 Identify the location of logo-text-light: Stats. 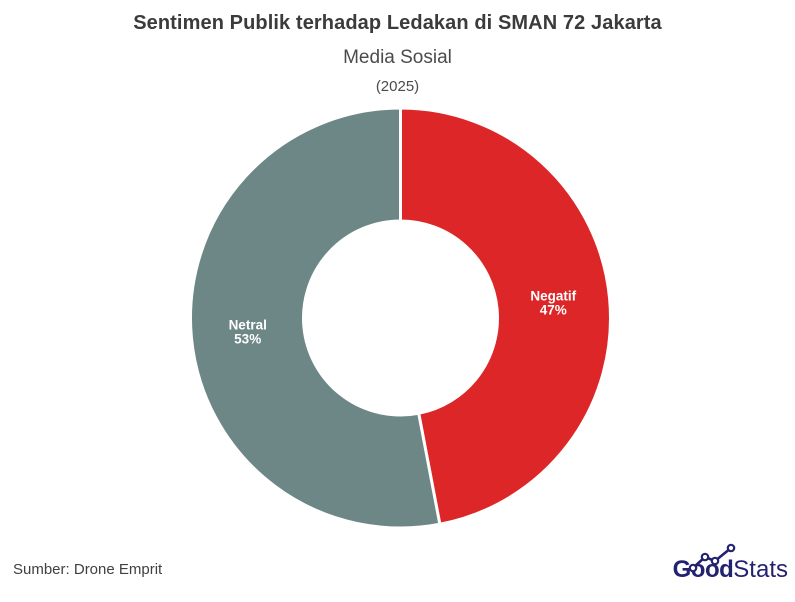
(760, 569).